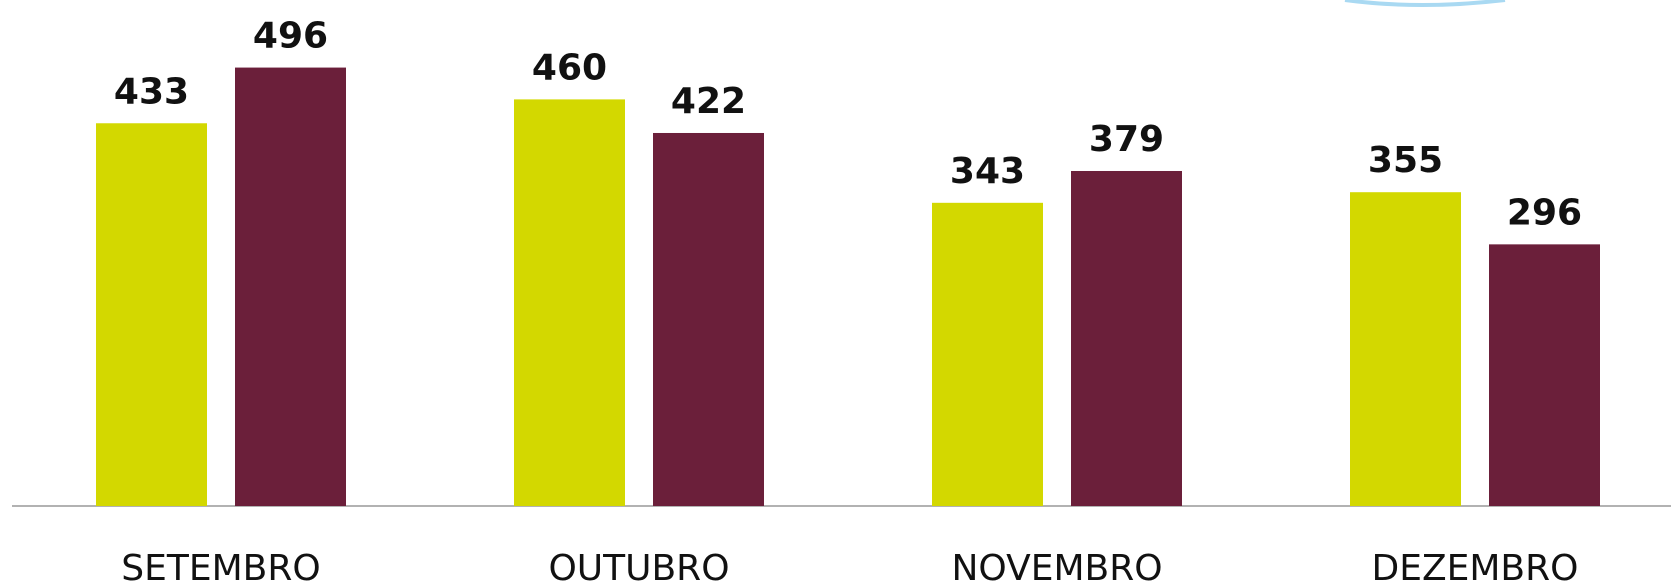  Describe the element at coordinates (708, 101) in the screenshot. I see `data-label: 422` at that location.